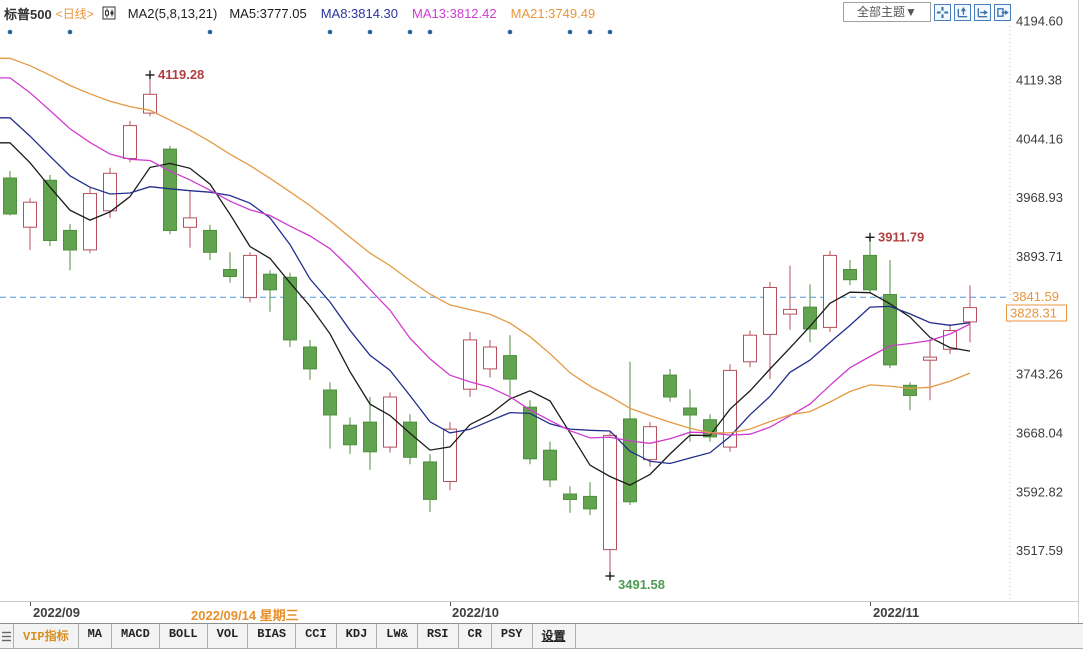 Image resolution: width=1083 pixels, height=649 pixels. What do you see at coordinates (1039, 138) in the screenshot?
I see `y-axis-label: 4044.16` at bounding box center [1039, 138].